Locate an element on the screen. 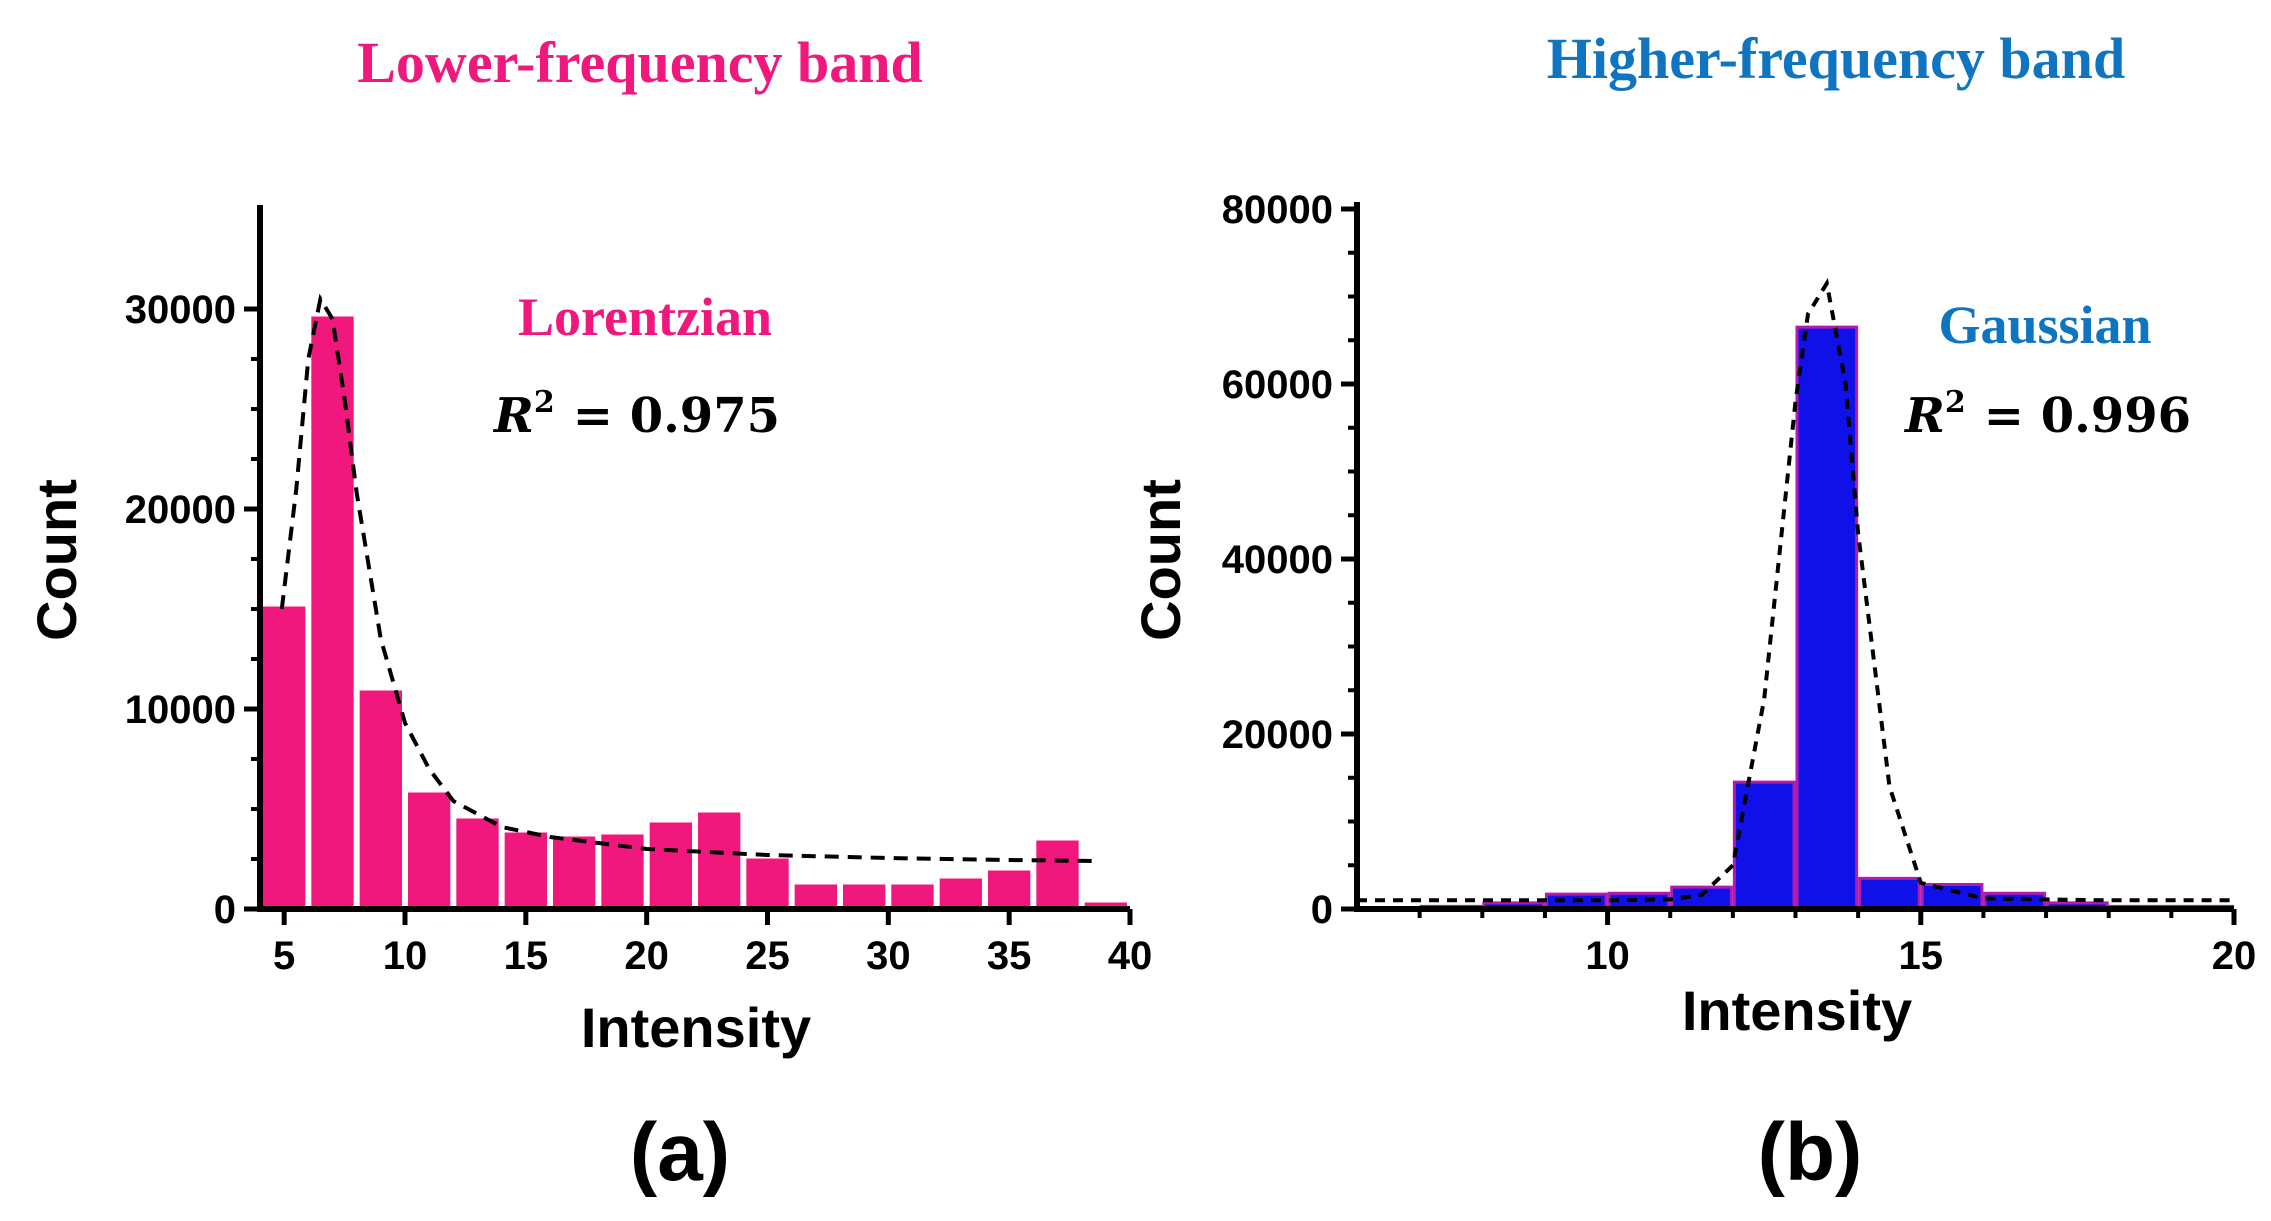 This screenshot has width=2271, height=1221. chart-b-y-tick-label: 80000 is located at coordinates (1277, 210).